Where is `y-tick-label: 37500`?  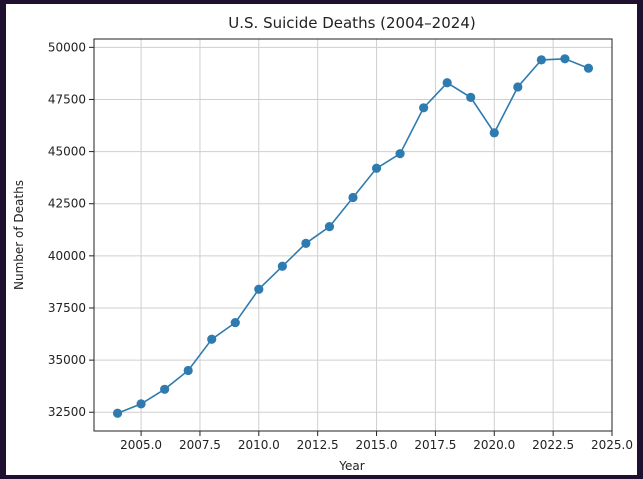 y-tick-label: 37500 is located at coordinates (67, 308).